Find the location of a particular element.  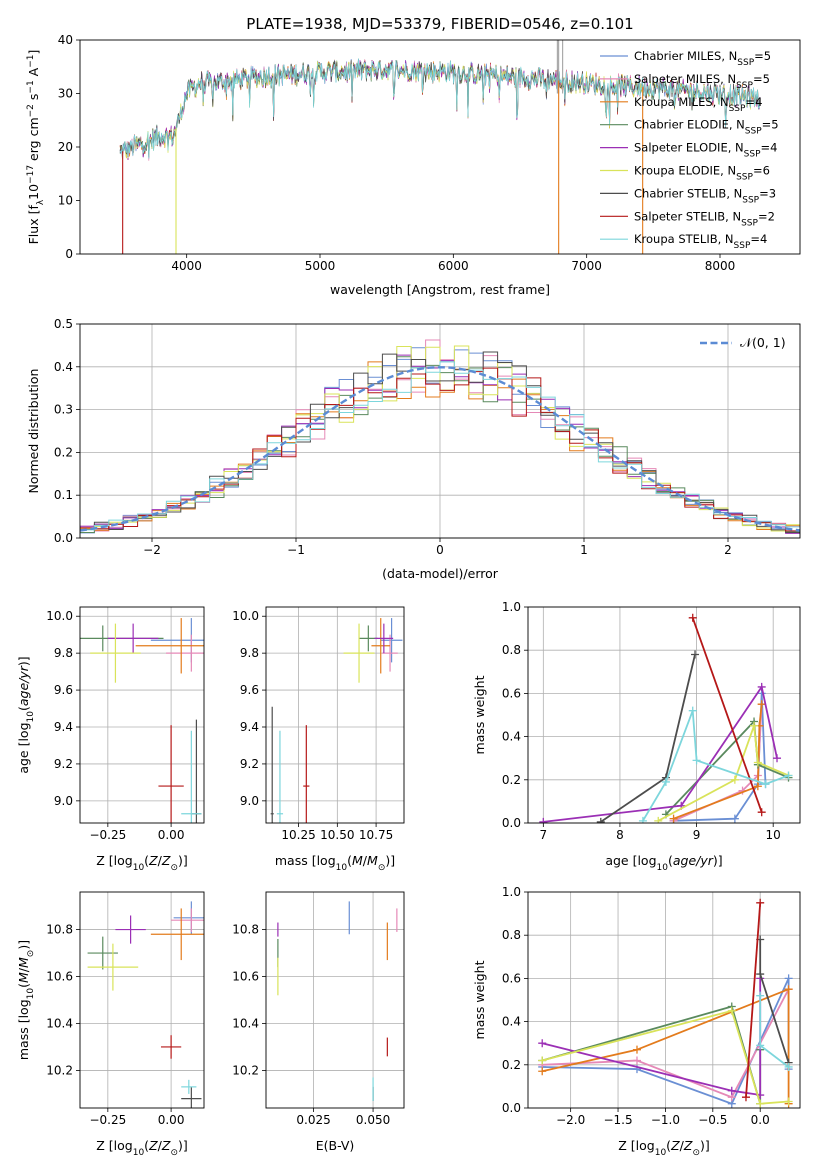

x-tick-label: 0 is located at coordinates (440, 550).